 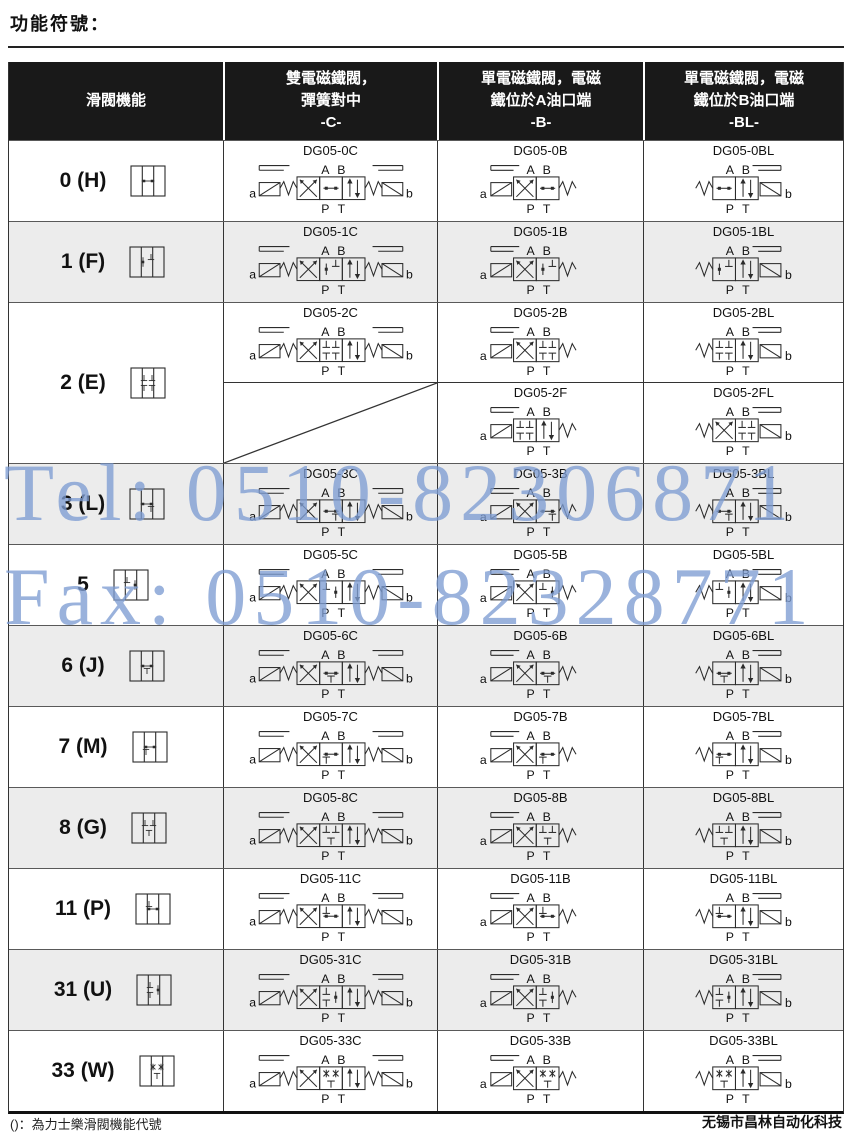 What do you see at coordinates (331, 189) in the screenshot?
I see `valve-symbol-c: A B P Ta b` at bounding box center [331, 189].